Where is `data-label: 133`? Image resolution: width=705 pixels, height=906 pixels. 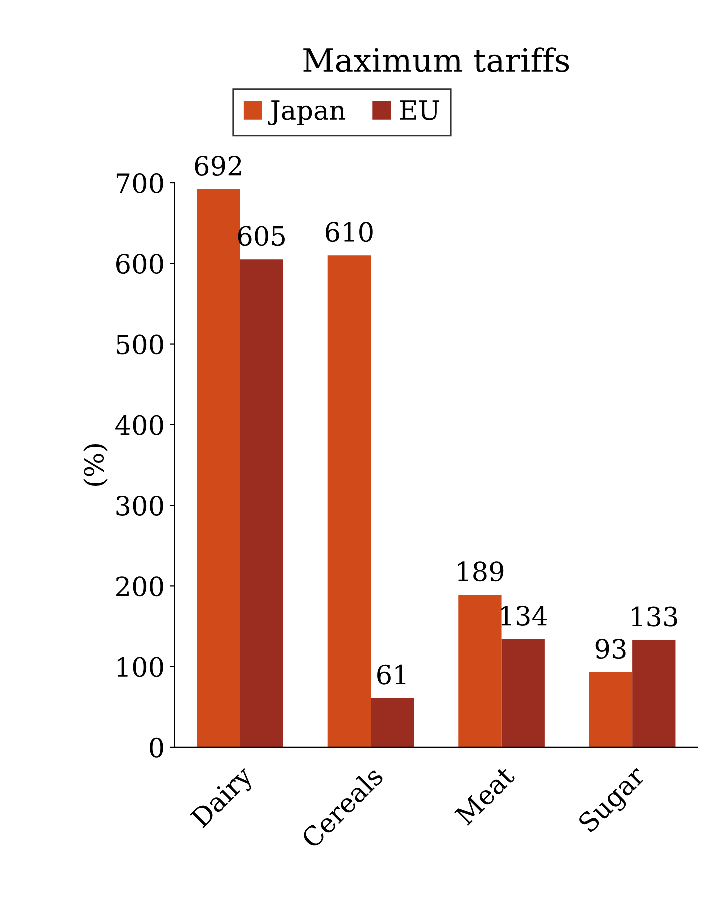 data-label: 133 is located at coordinates (655, 616).